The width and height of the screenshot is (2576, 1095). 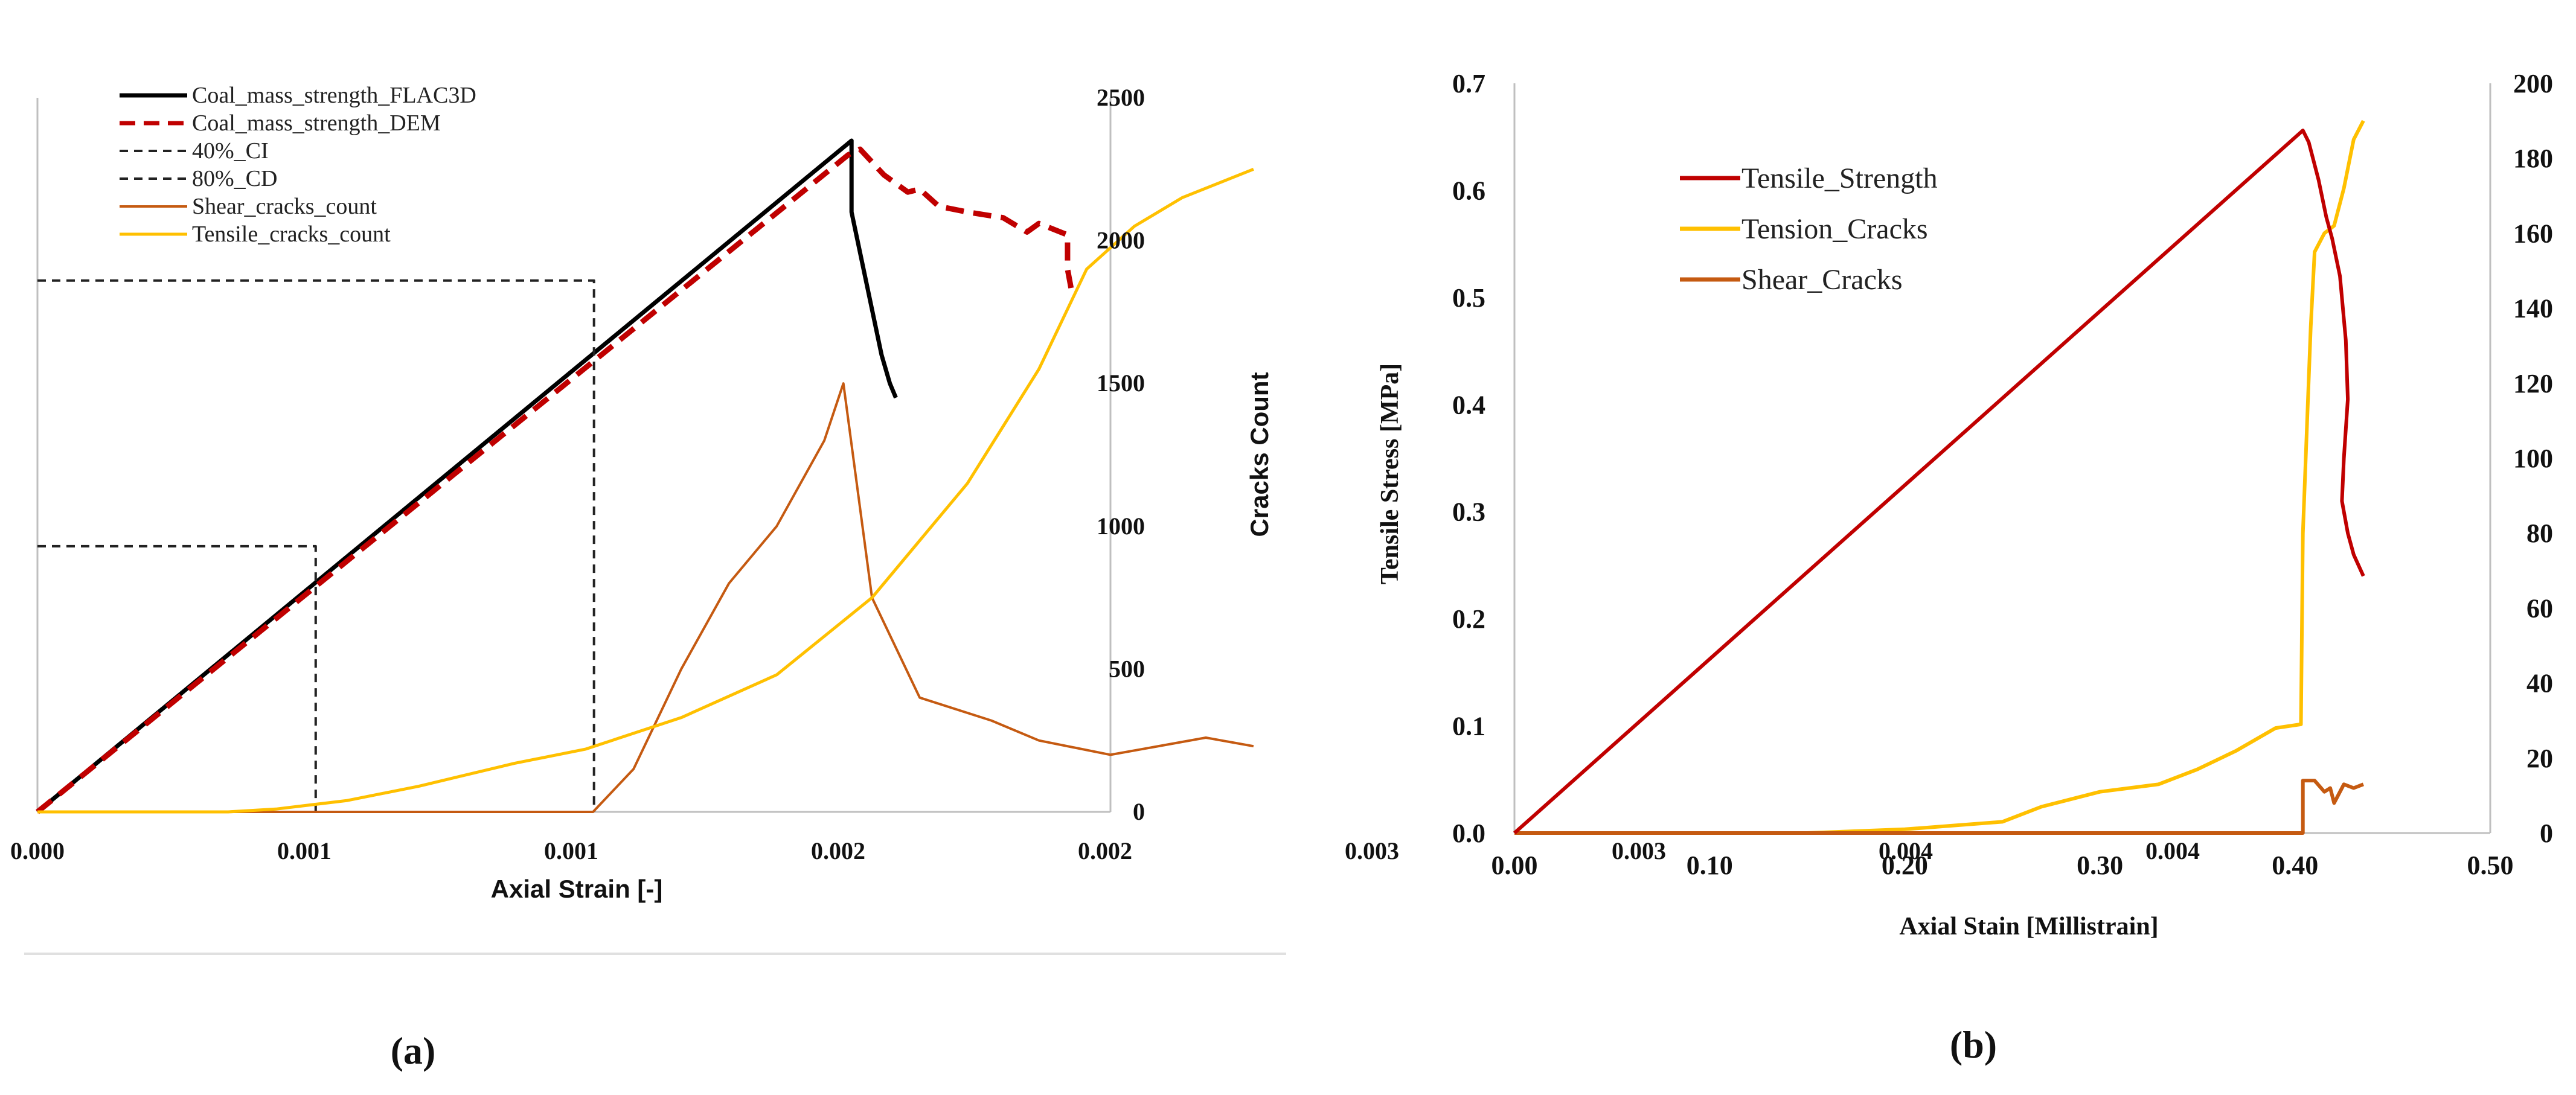 I want to click on chart-a-x-tick-label: 0.000, so click(x=37, y=850).